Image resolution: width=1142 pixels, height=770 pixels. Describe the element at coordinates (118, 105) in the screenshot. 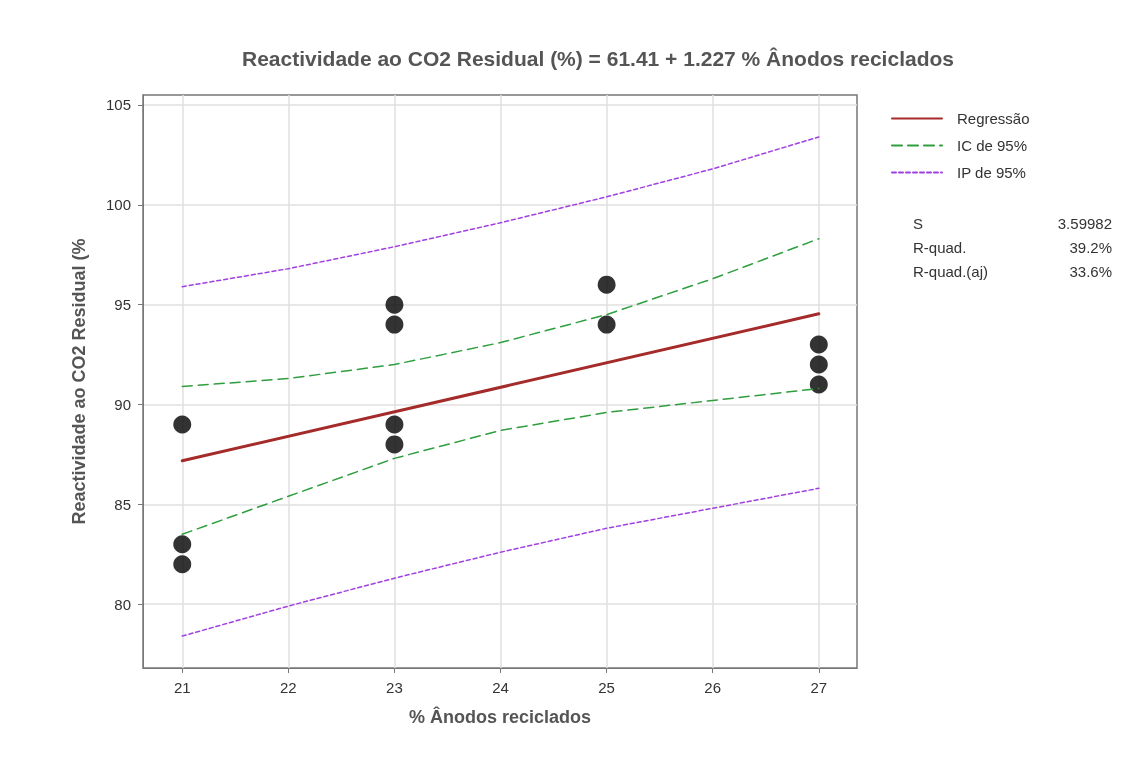

I see `y-tick-label: 105` at that location.